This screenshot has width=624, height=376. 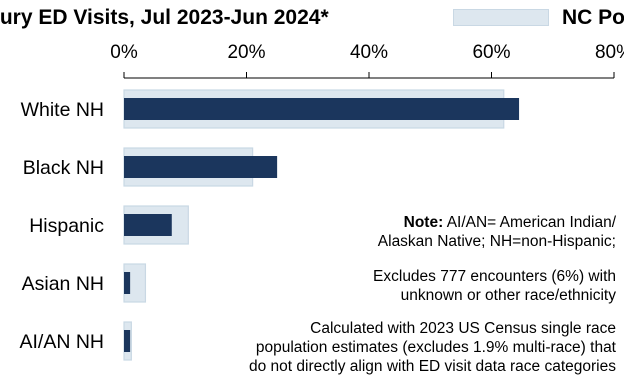 I want to click on note-line-2: Alaskan Native; NH=non-Hispanic;, so click(x=496, y=241).